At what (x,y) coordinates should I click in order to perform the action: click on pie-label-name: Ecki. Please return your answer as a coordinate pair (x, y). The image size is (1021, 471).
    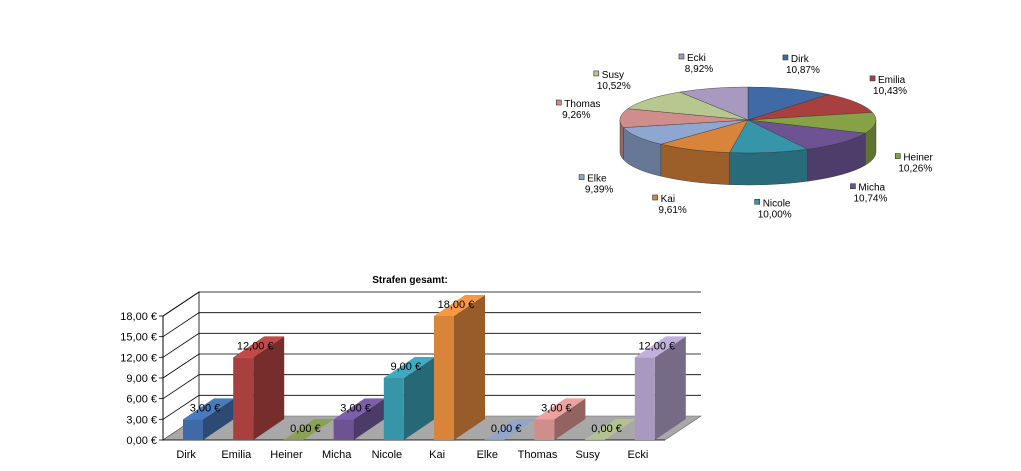
    Looking at the image, I should click on (696, 58).